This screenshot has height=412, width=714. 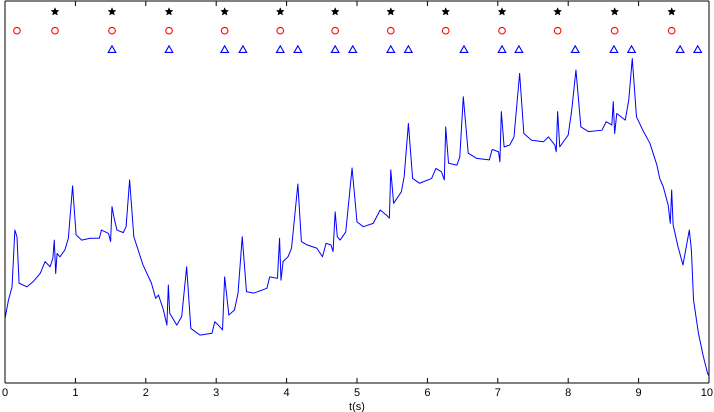 What do you see at coordinates (427, 393) in the screenshot?
I see `x-tick-label: 6` at bounding box center [427, 393].